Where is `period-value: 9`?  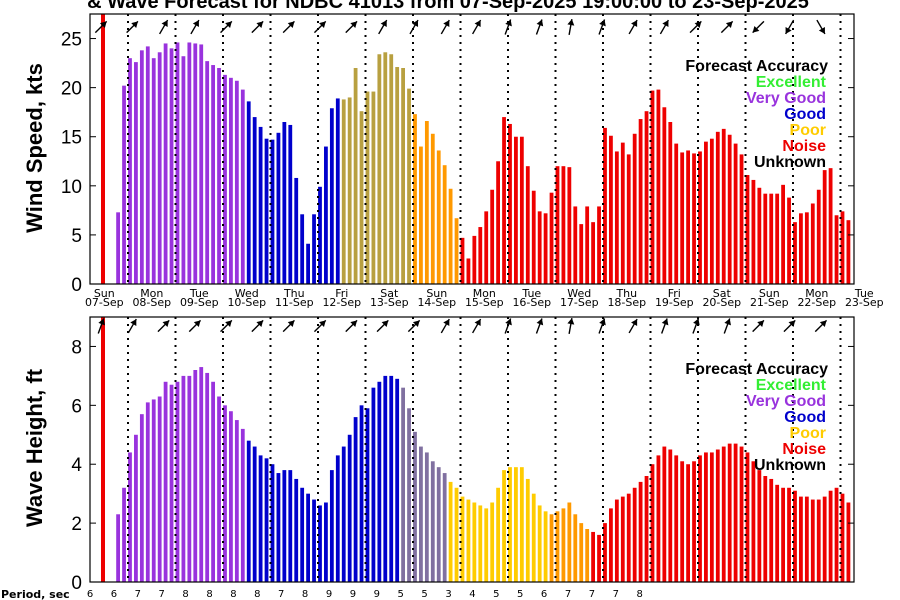
period-value: 9 is located at coordinates (353, 594).